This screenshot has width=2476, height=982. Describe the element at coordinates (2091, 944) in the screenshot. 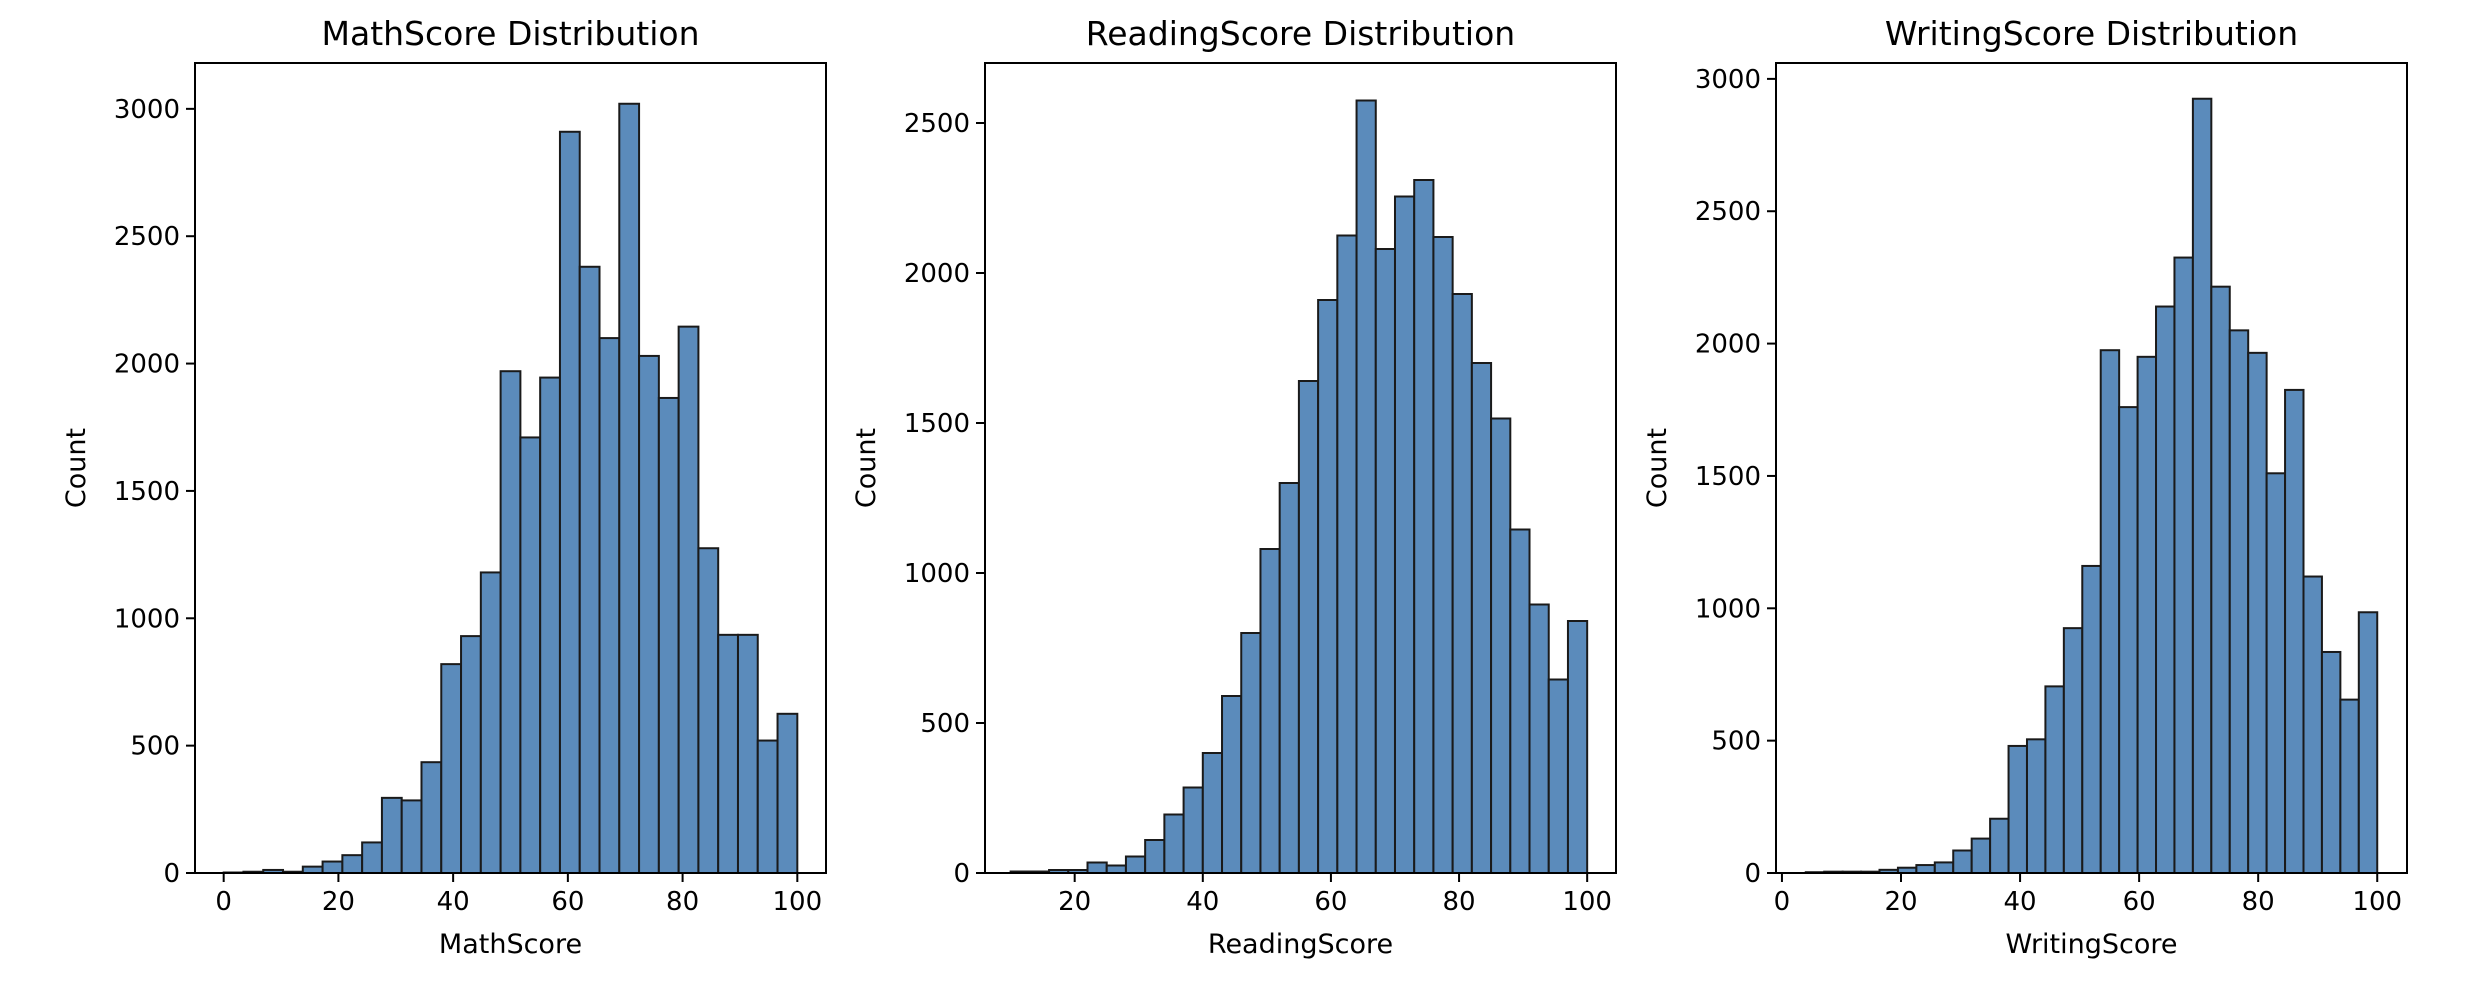

I see `x-axis-label: WritingScore` at that location.